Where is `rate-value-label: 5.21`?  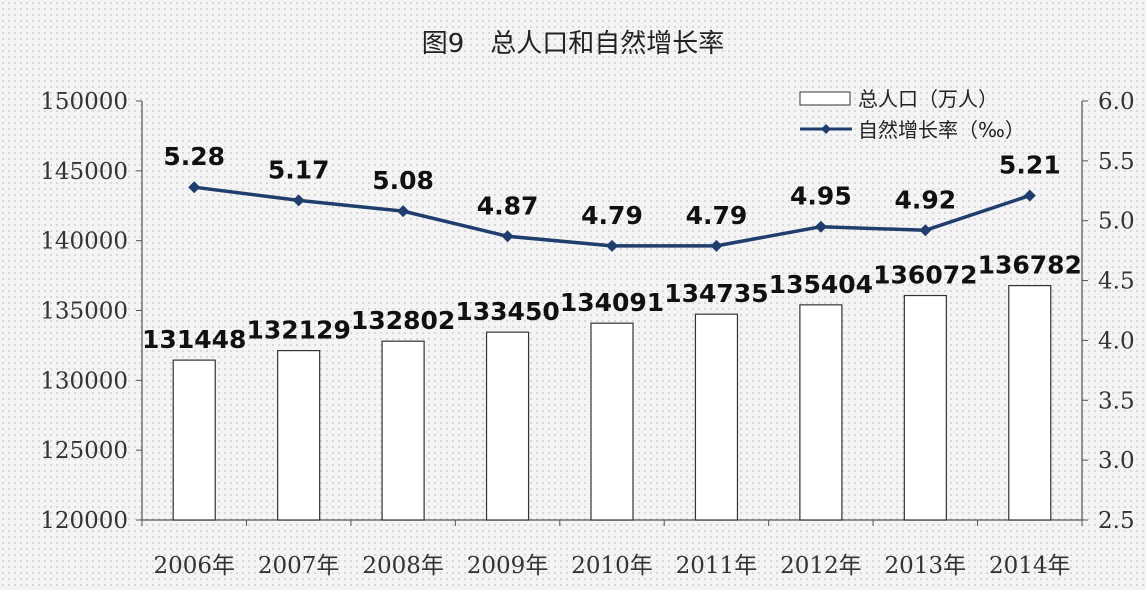 rate-value-label: 5.21 is located at coordinates (1030, 165).